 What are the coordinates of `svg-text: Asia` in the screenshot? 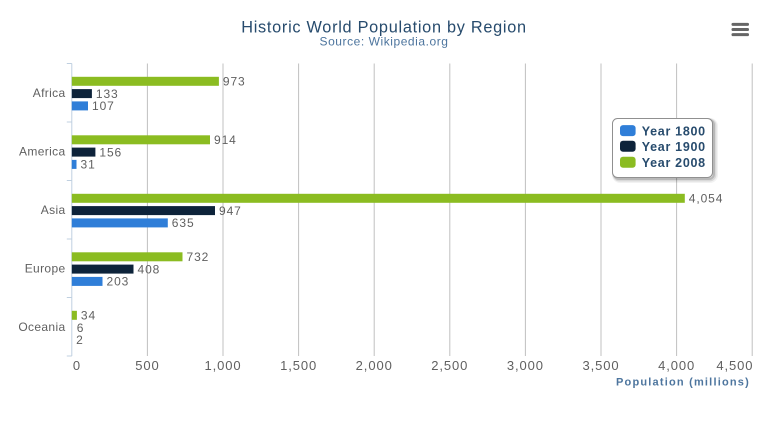 It's located at (53, 210).